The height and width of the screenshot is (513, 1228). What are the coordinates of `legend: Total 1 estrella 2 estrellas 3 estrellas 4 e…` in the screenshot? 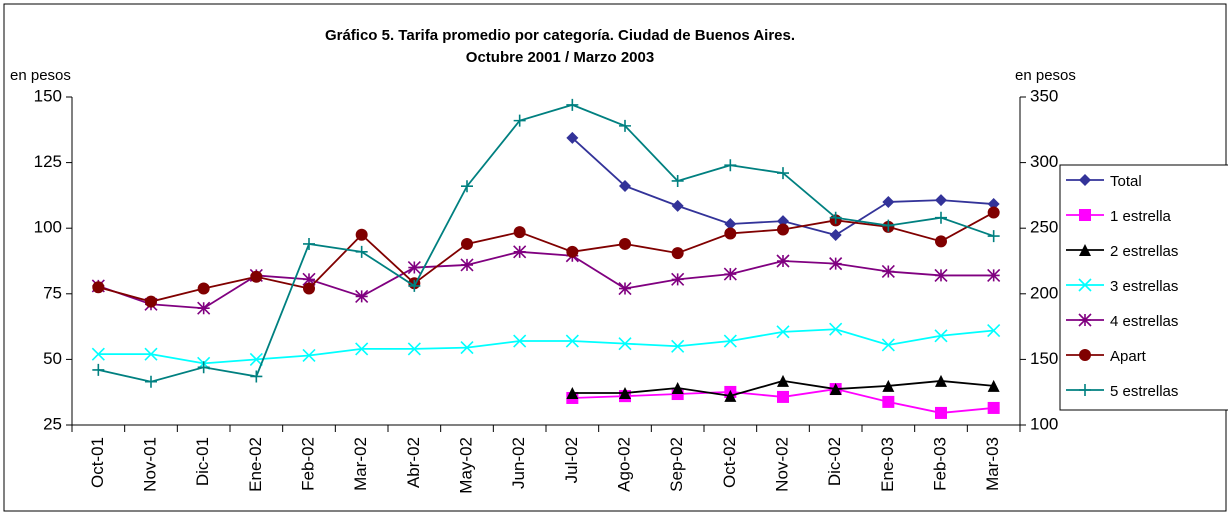 It's located at (1143, 287).